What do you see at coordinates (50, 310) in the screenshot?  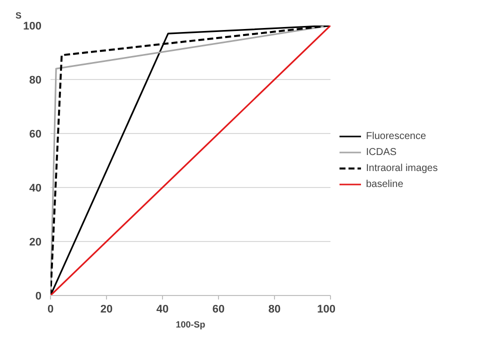 I see `x-tick-label: 0` at bounding box center [50, 310].